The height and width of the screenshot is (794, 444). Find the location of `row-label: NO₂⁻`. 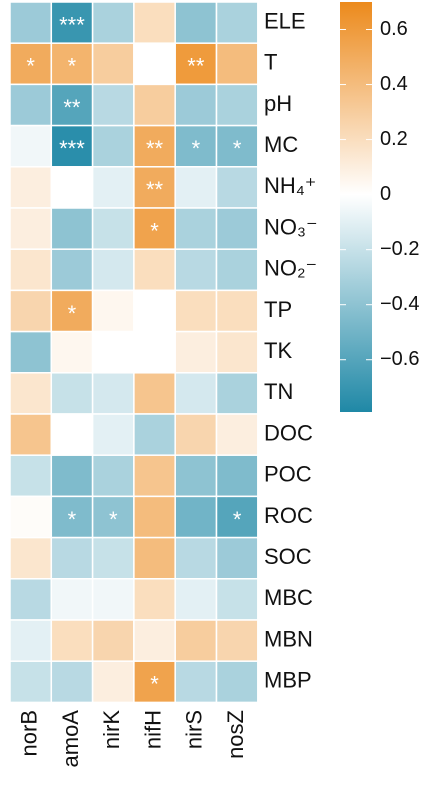

row-label: NO₂⁻ is located at coordinates (290, 268).